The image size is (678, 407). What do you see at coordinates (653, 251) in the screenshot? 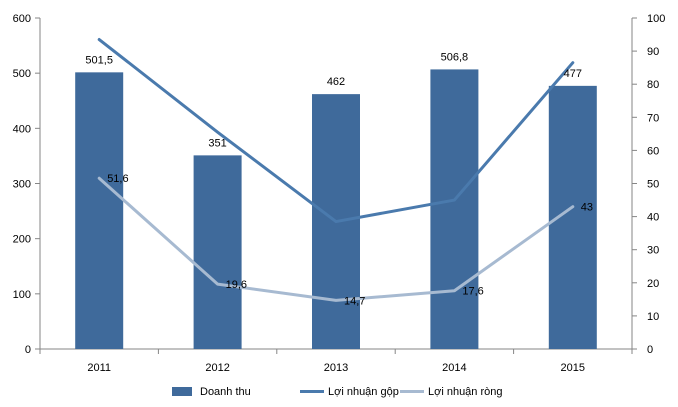
I see `y-right-tick-label: 30` at bounding box center [653, 251].